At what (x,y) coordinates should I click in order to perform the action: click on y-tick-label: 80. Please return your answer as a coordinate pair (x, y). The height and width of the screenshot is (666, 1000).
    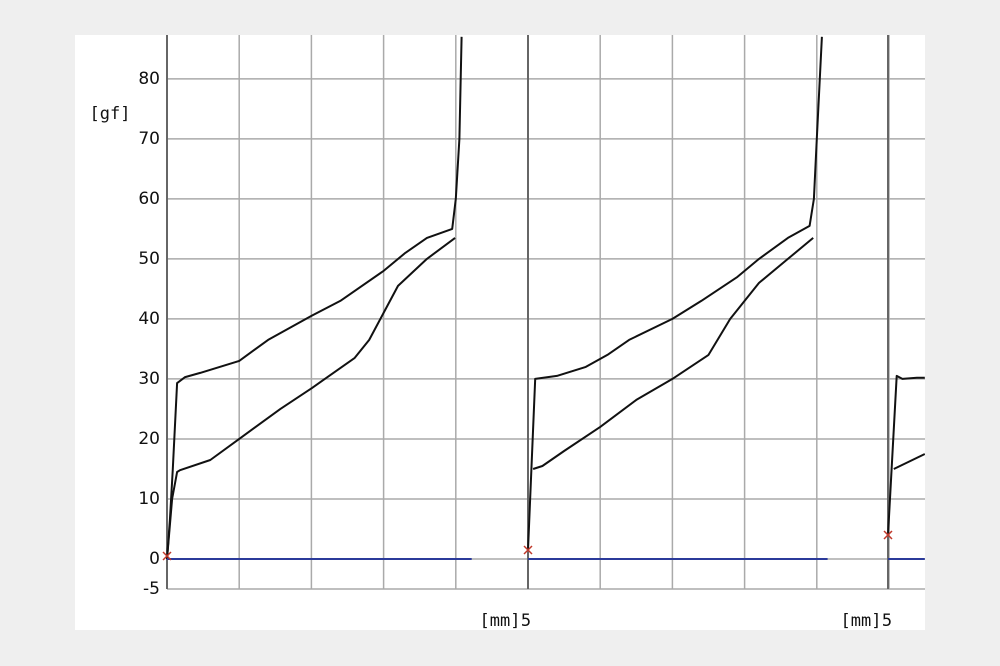
    Looking at the image, I should click on (149, 79).